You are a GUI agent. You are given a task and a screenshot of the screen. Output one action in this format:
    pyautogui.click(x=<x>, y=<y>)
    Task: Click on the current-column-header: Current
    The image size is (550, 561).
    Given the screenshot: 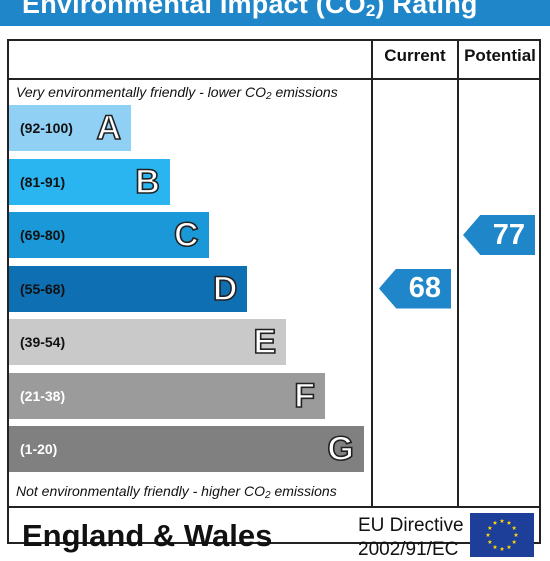 What is the action you would take?
    pyautogui.click(x=415, y=55)
    